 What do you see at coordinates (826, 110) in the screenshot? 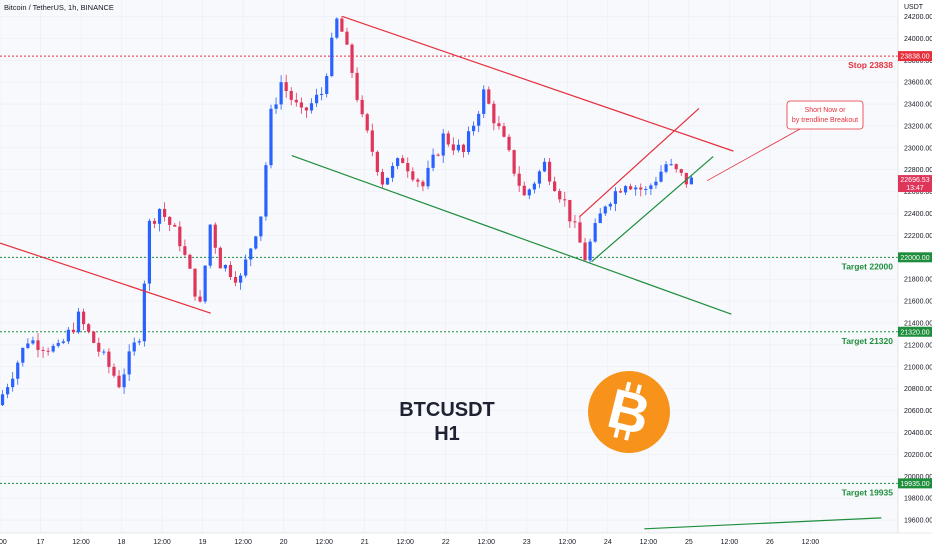
I see `annotation-line-1: Short Now or` at bounding box center [826, 110].